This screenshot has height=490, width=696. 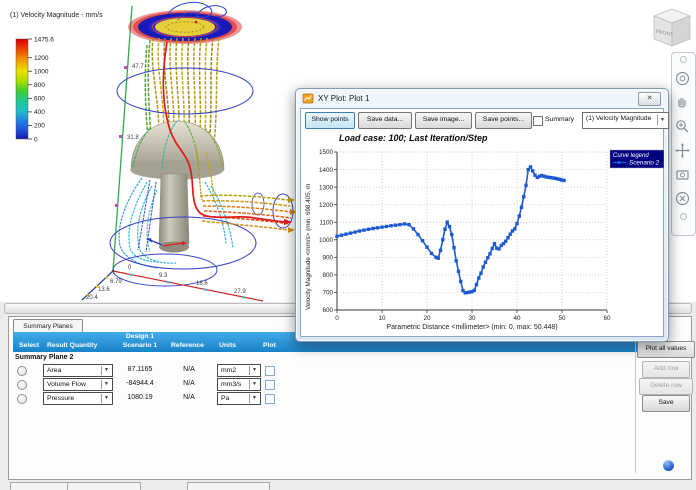 I want to click on legend-tick-label: 200, so click(x=39, y=126).